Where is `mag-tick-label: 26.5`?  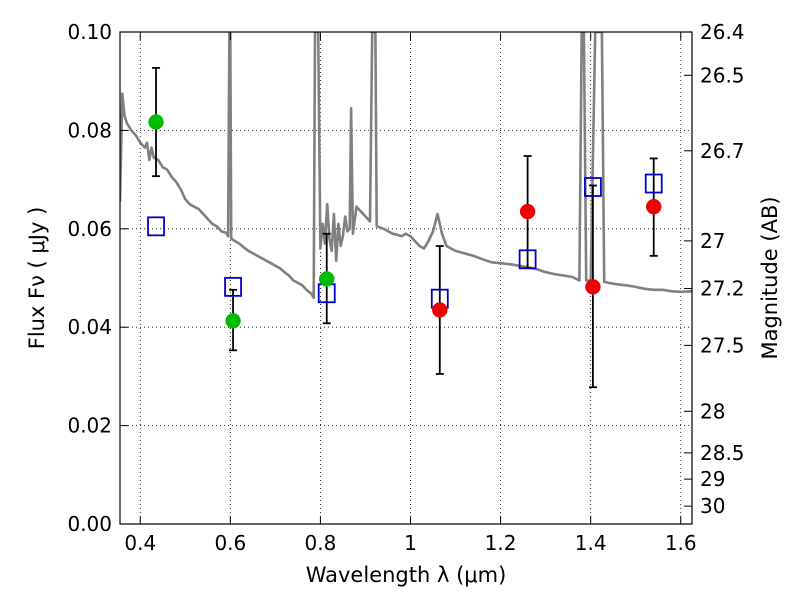 mag-tick-label: 26.5 is located at coordinates (722, 75).